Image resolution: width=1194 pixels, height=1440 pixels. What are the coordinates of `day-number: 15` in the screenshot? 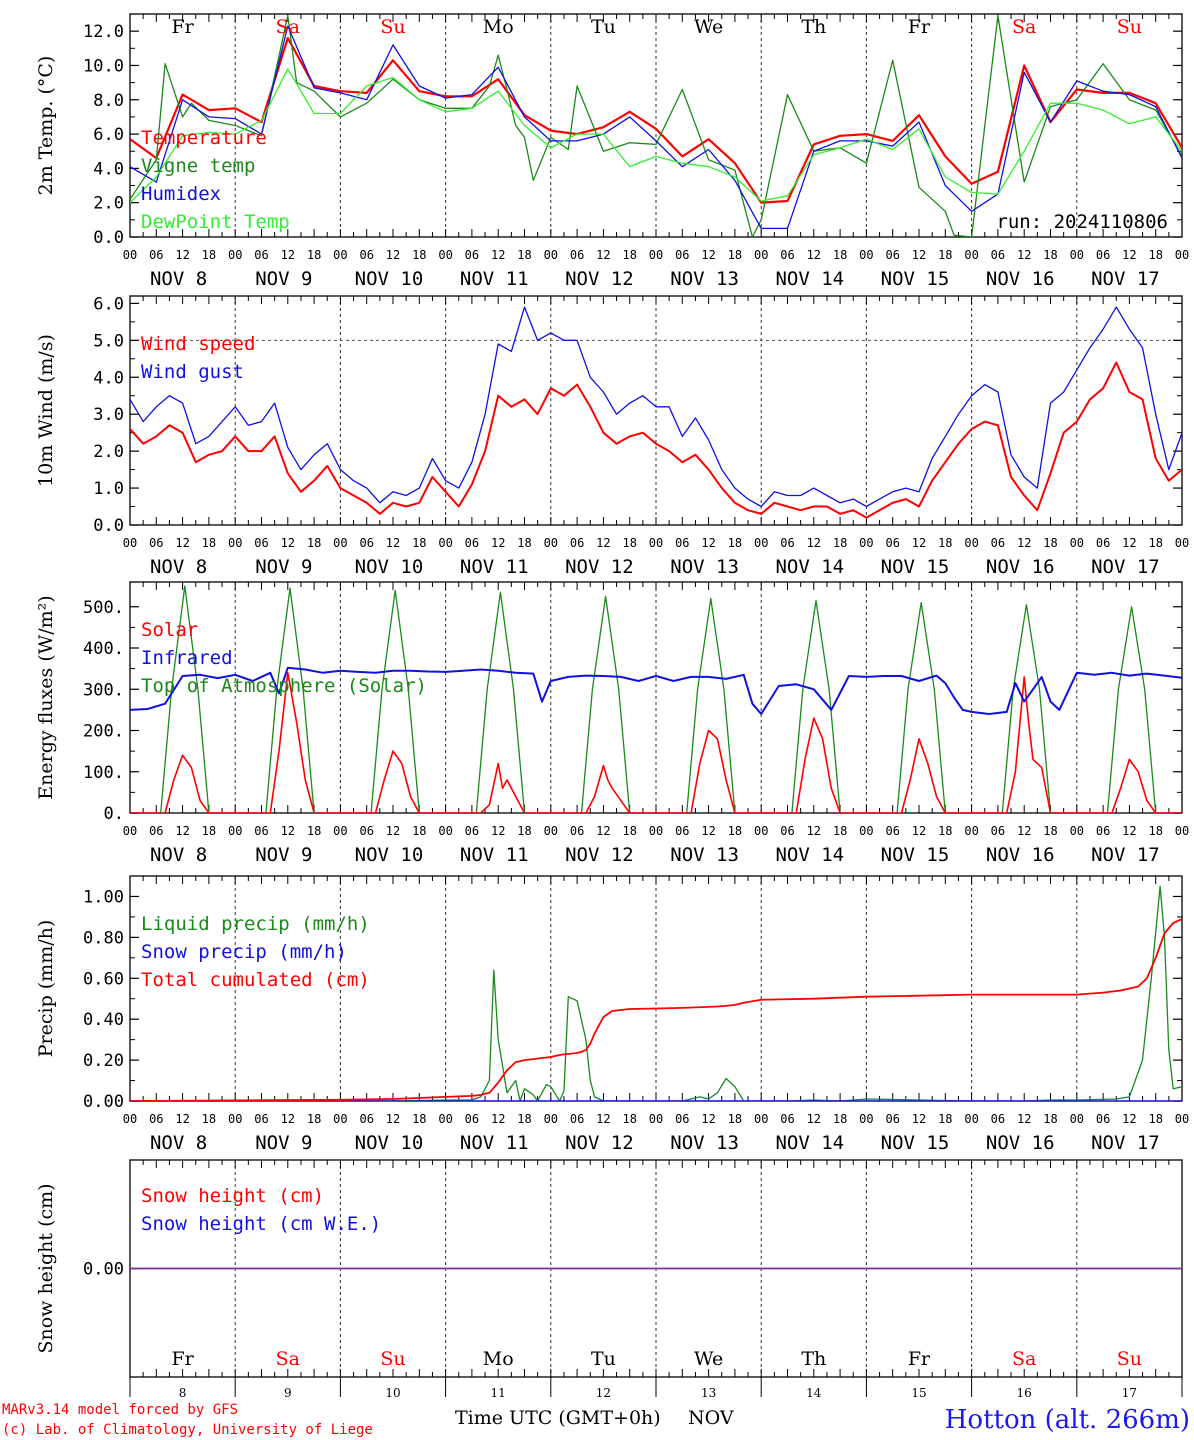 It's located at (918, 1393).